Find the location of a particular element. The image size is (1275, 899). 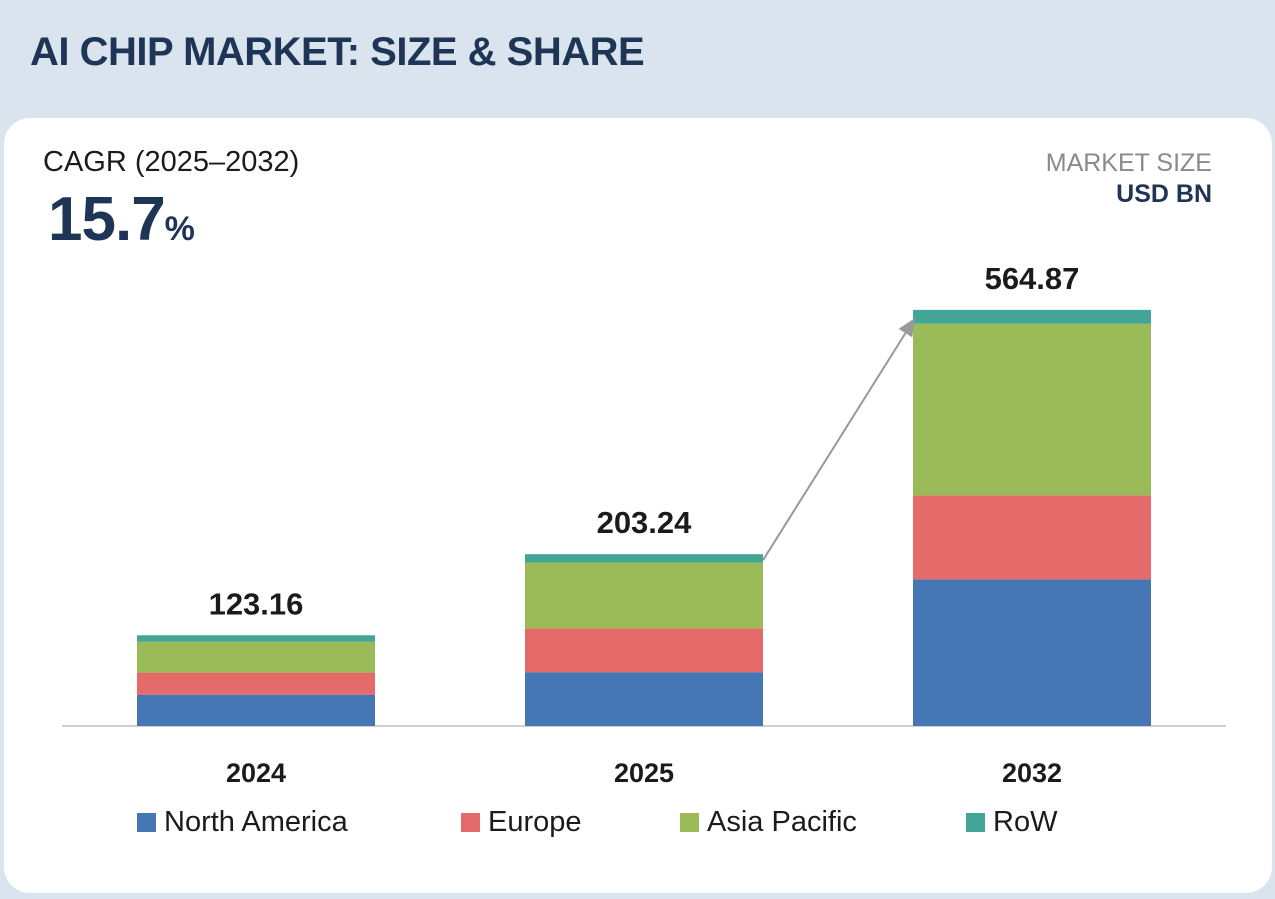

growth-arrow-line is located at coordinates (834, 446).